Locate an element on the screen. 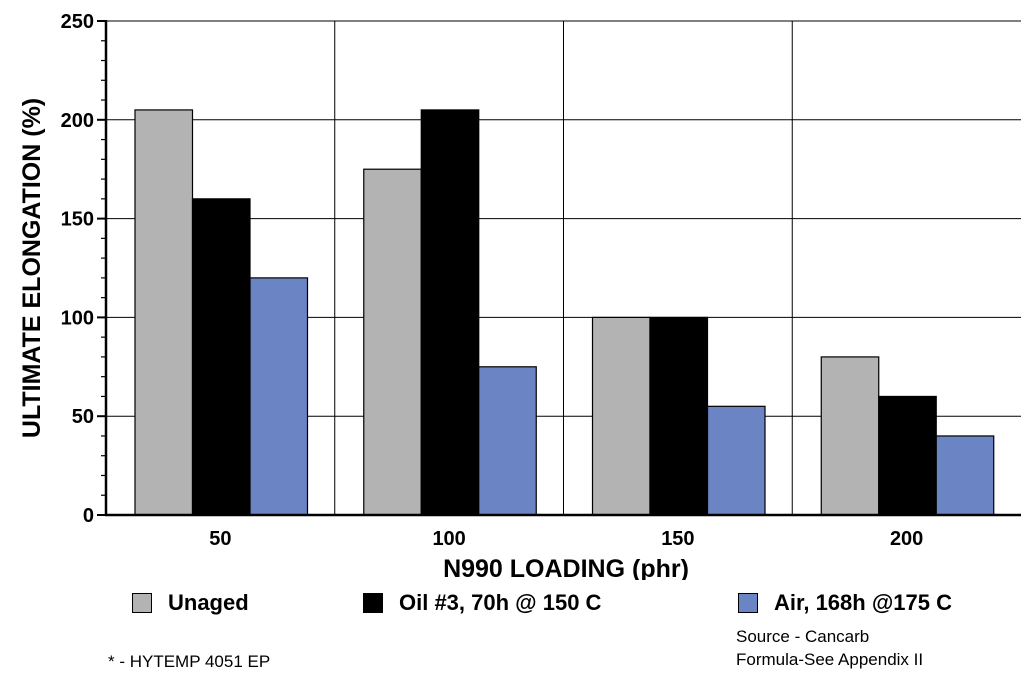 The width and height of the screenshot is (1021, 679). x-tick-label-200: 200 is located at coordinates (906, 539).